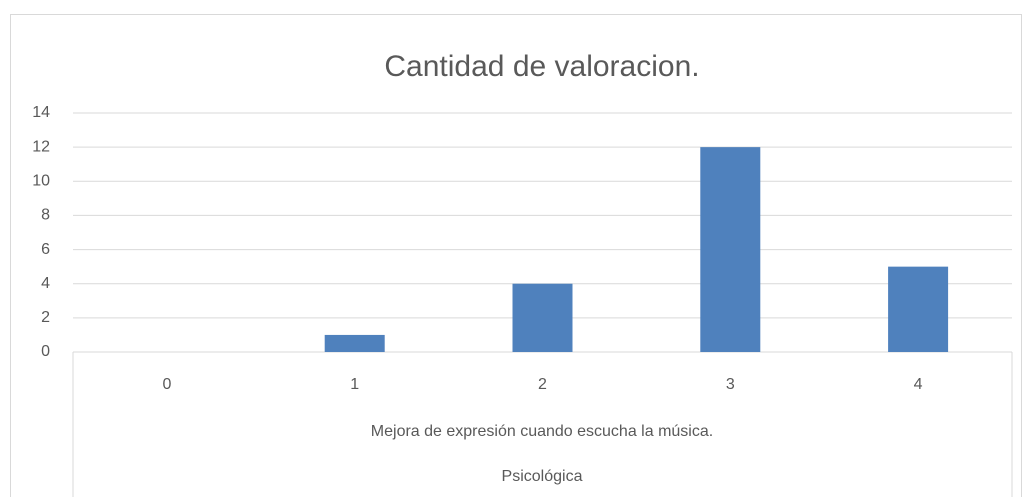 The height and width of the screenshot is (497, 1032). What do you see at coordinates (45, 351) in the screenshot?
I see `y-tick-label: 0` at bounding box center [45, 351].